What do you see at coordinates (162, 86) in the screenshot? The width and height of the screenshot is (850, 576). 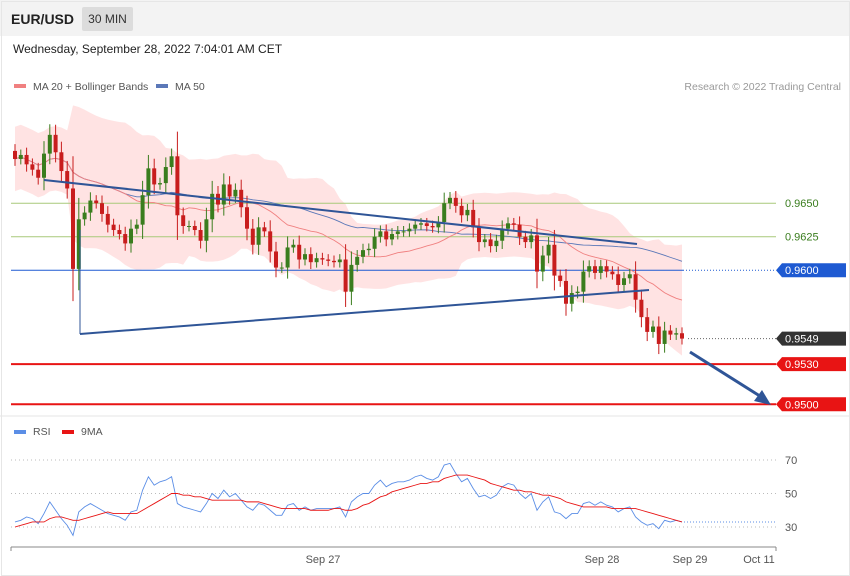 I see `ma50-legend-swatch` at bounding box center [162, 86].